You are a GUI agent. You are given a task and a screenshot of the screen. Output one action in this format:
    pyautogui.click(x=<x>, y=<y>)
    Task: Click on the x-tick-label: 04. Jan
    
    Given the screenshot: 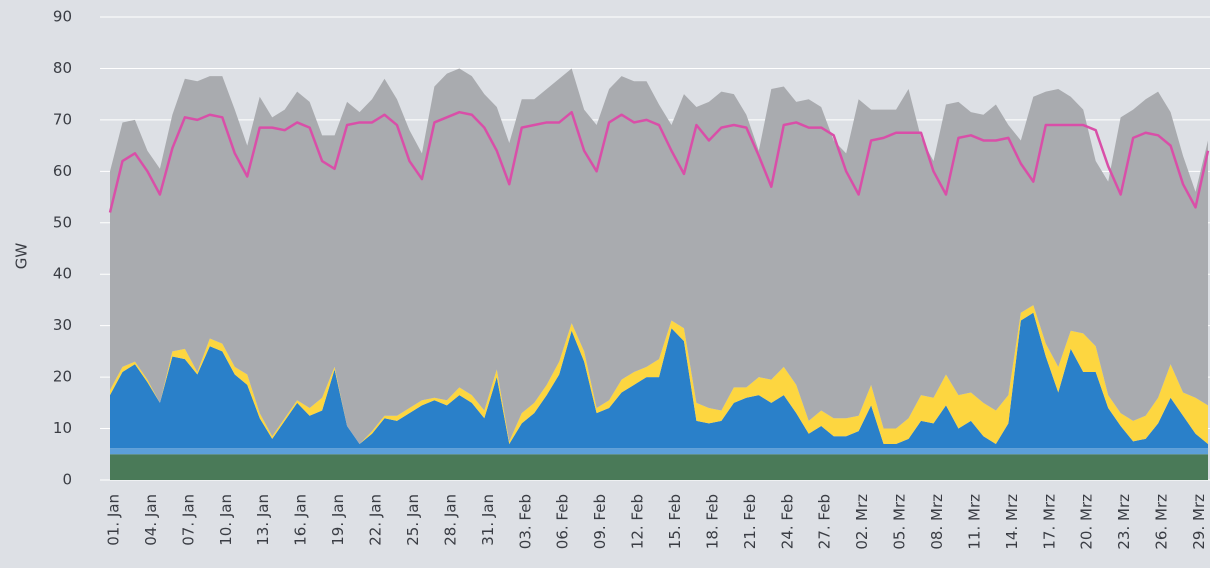 What is the action you would take?
    pyautogui.click(x=151, y=520)
    